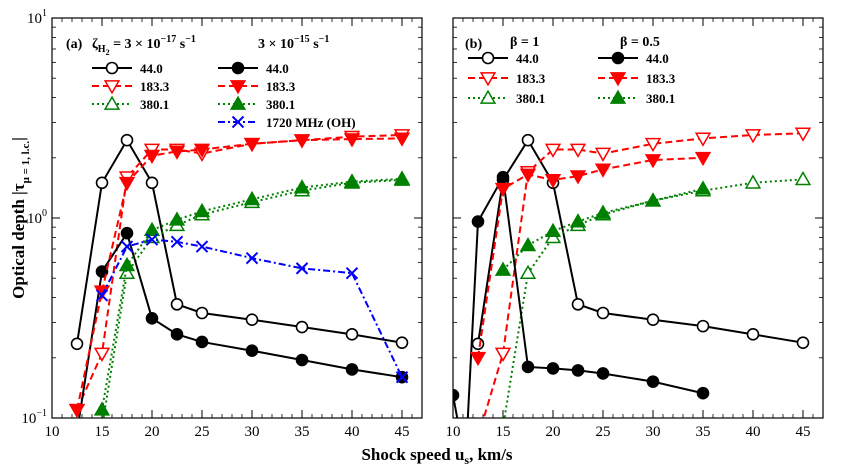 The image size is (858, 468). What do you see at coordinates (473, 44) in the screenshot?
I see `panel-b-label: (b)` at bounding box center [473, 44].